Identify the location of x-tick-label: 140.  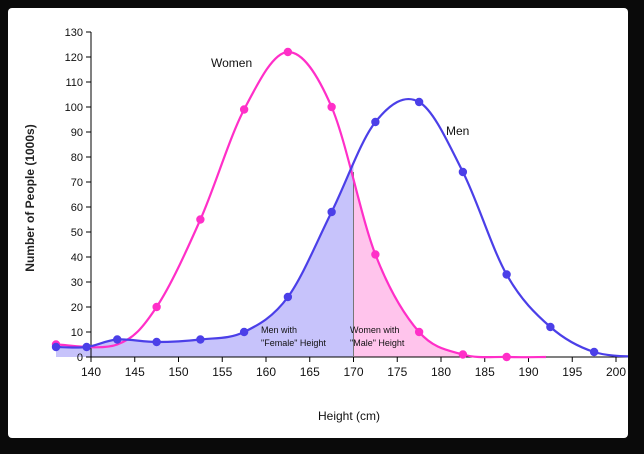
(91, 372).